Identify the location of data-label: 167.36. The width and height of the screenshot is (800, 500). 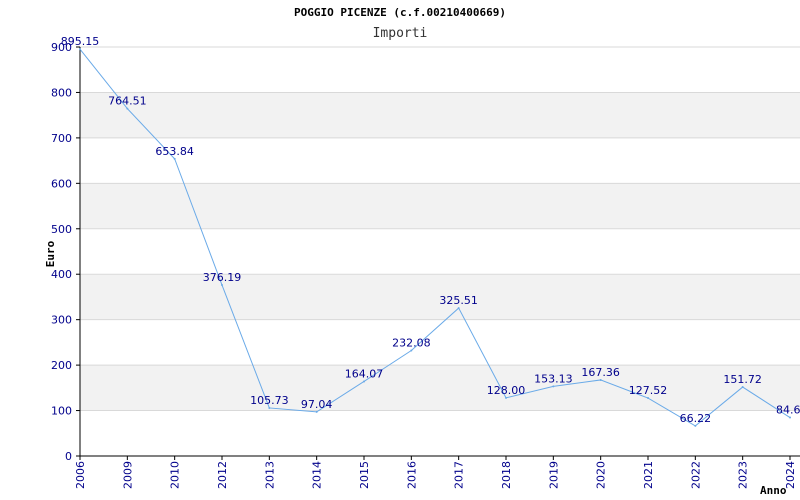
(600, 372).